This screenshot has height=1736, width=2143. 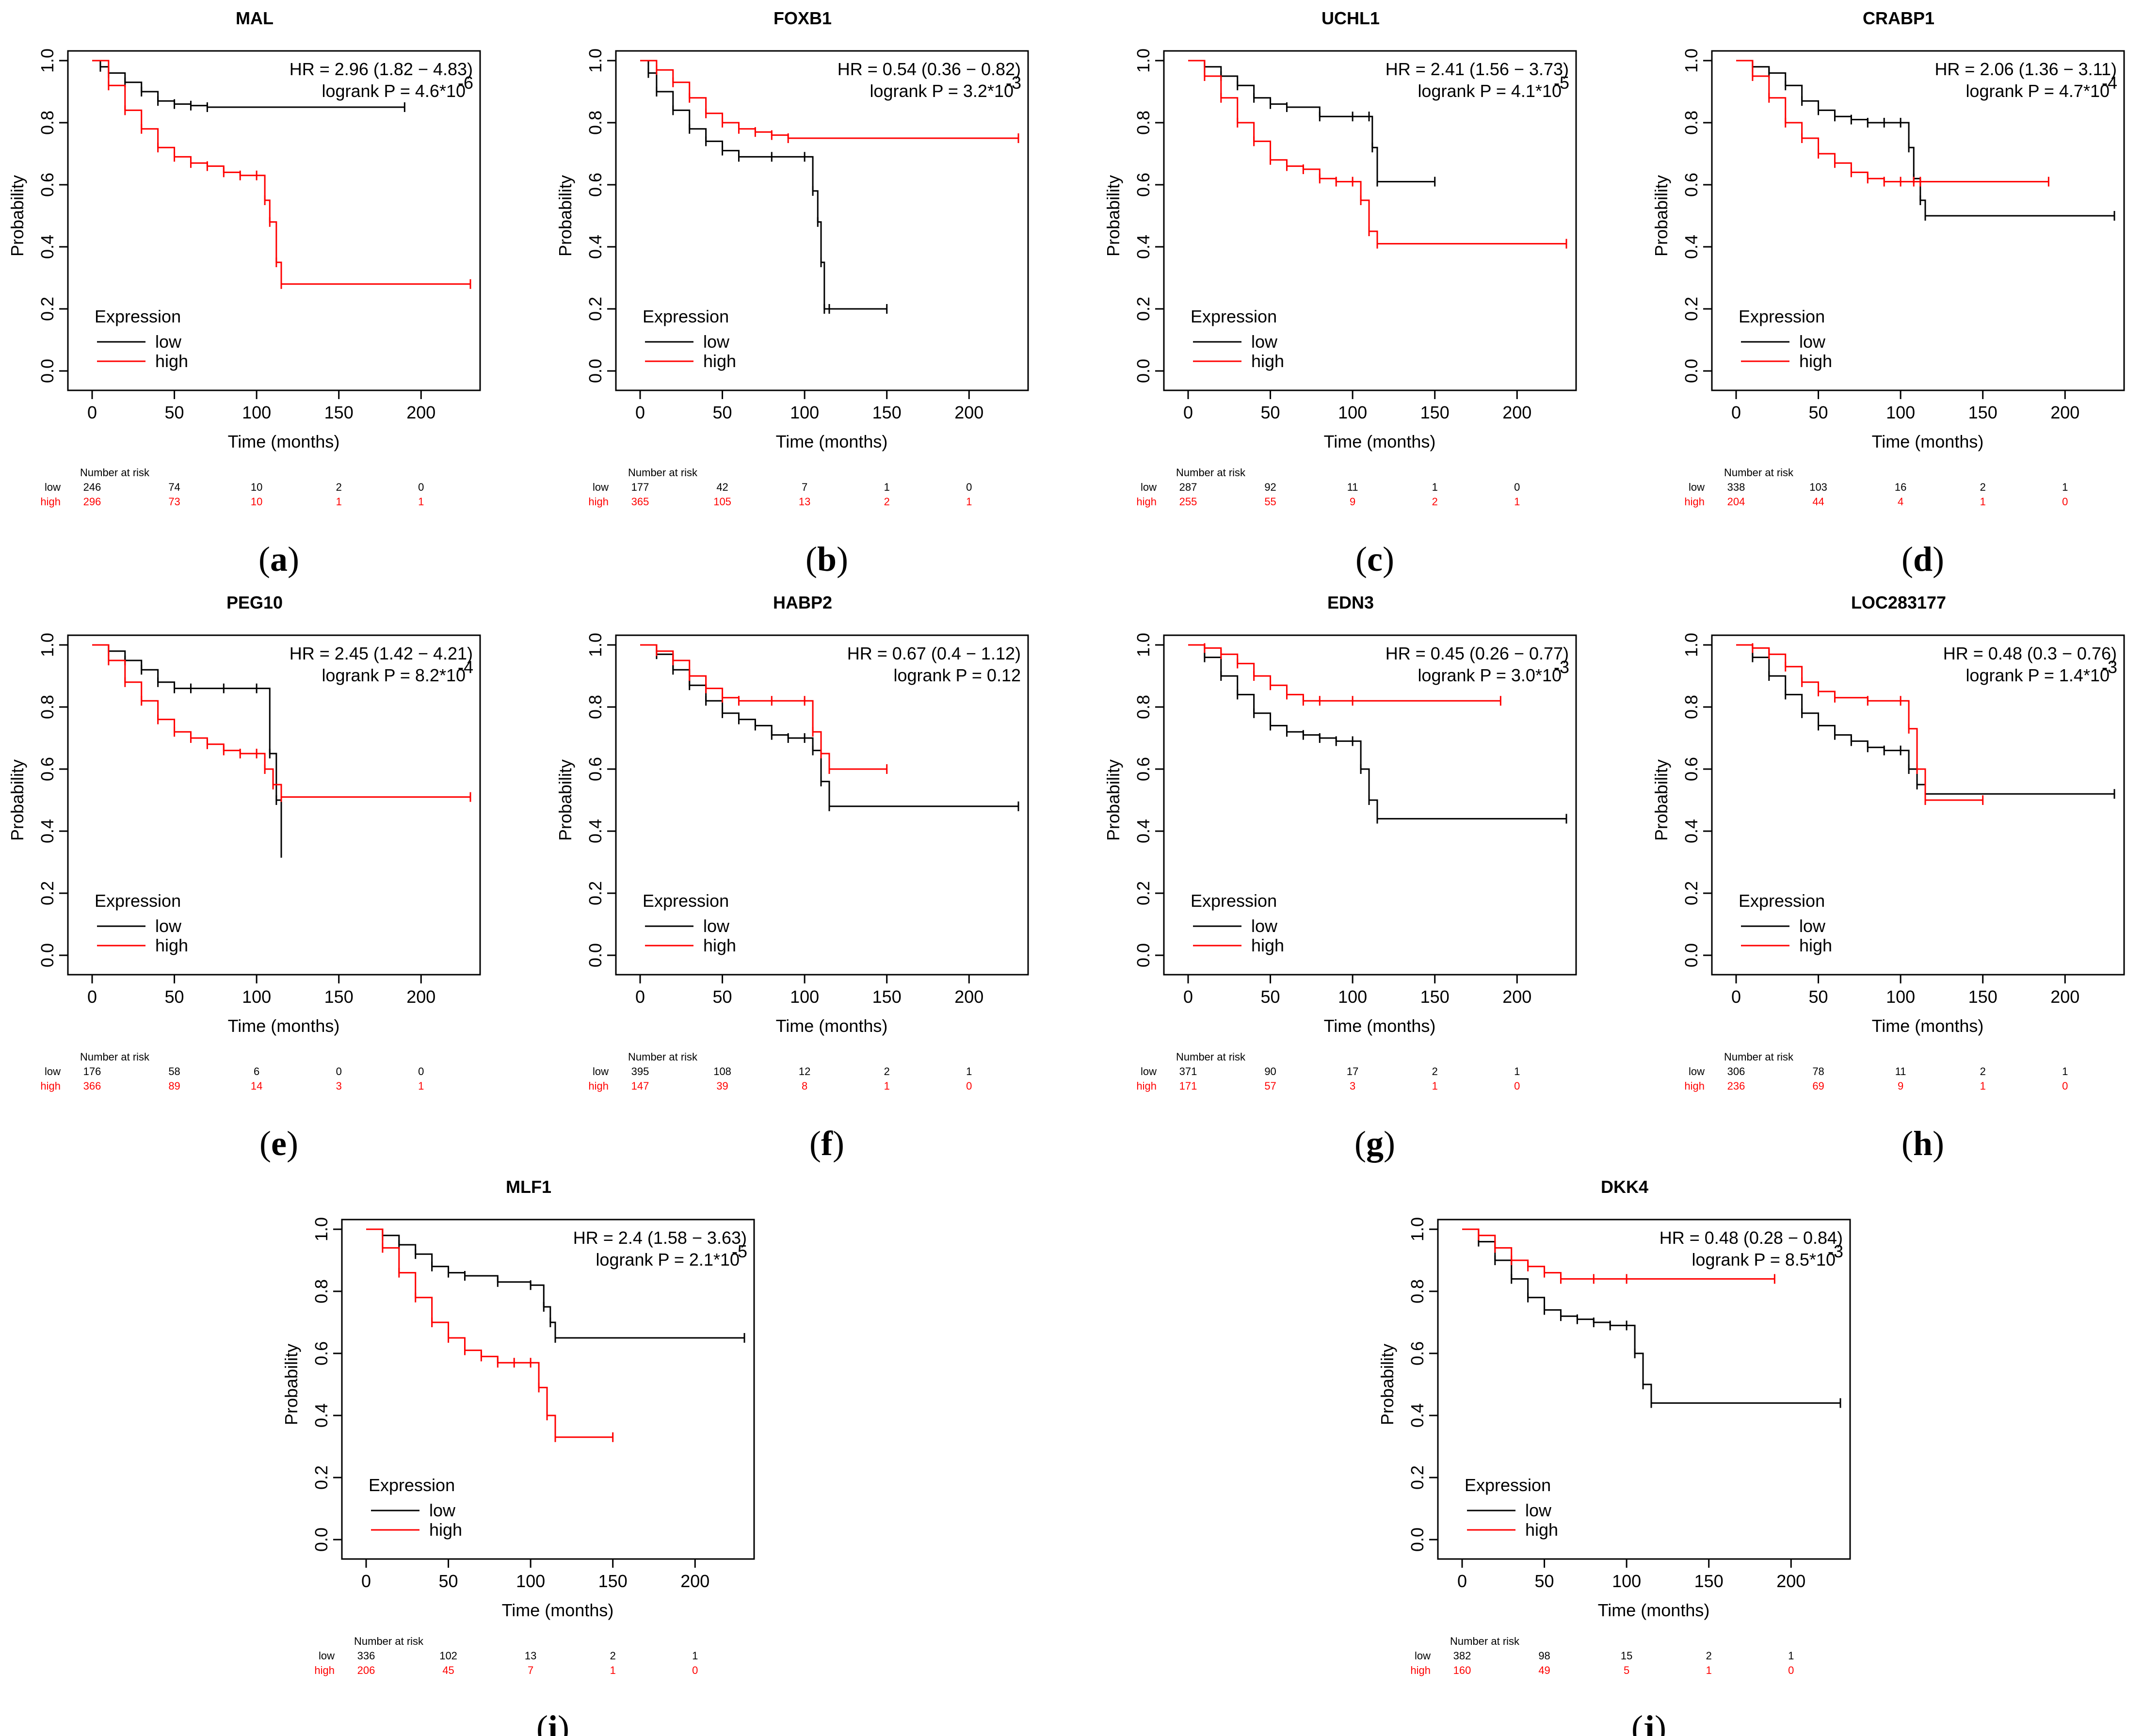 What do you see at coordinates (174, 1086) in the screenshot?
I see `risk-count-high: 89` at bounding box center [174, 1086].